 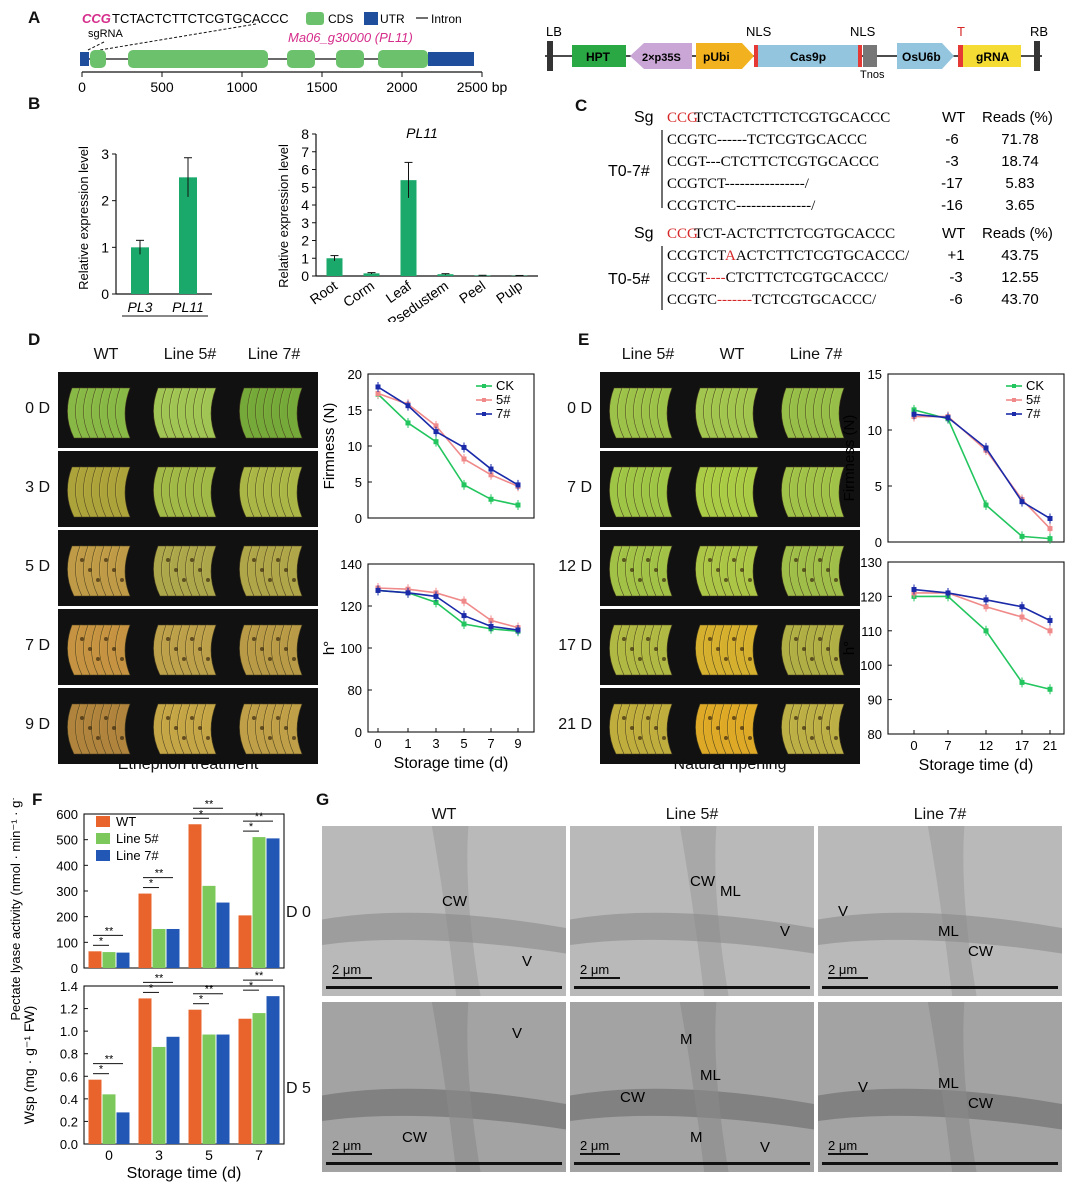 I want to click on photo-row-label: 21 D, so click(x=575, y=724).